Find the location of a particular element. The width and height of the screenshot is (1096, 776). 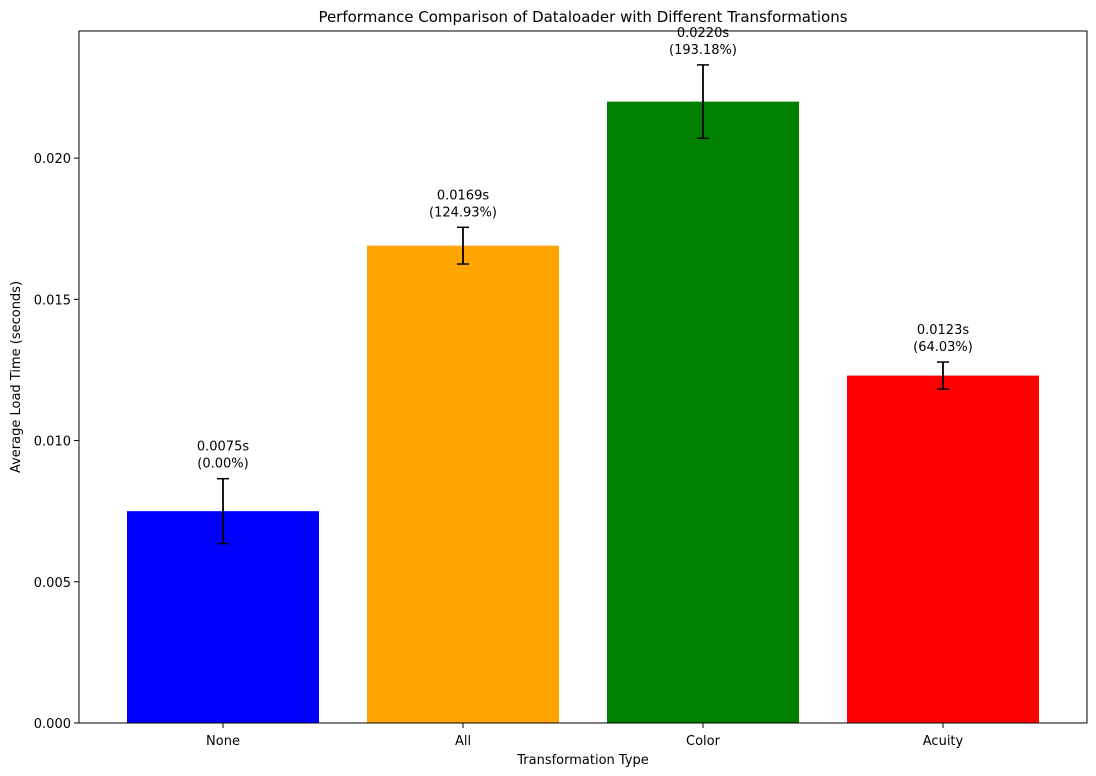

bar-all is located at coordinates (463, 484).